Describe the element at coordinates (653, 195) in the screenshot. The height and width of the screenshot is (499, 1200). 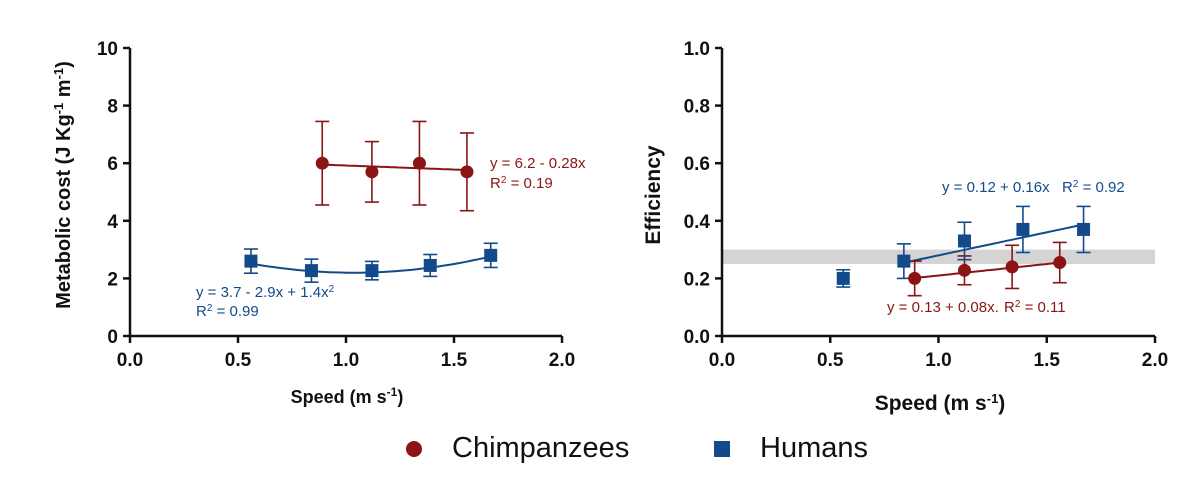
I see `efficiency-ylabel: Efficiency` at that location.